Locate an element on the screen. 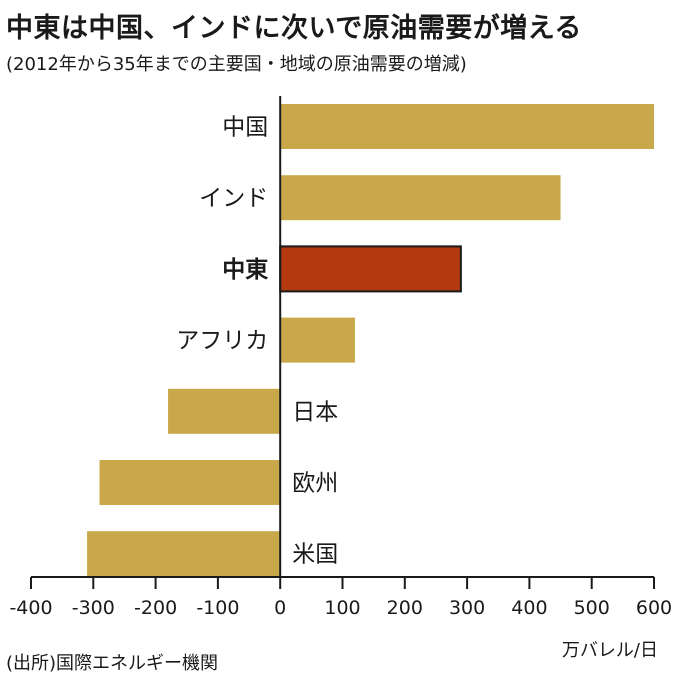 This screenshot has height=680, width=680. x-tick-label: -200 is located at coordinates (155, 608).